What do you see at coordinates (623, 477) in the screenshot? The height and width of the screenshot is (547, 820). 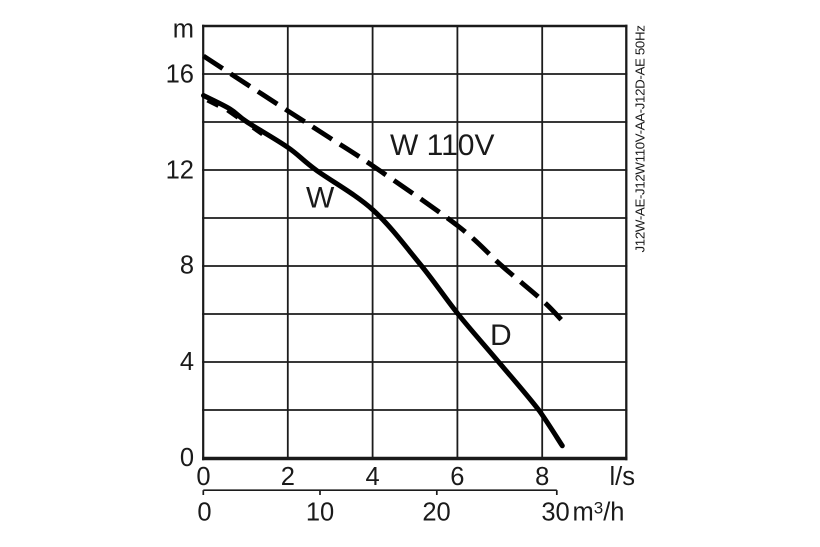 I see `svg-text: l/s` at bounding box center [623, 477].